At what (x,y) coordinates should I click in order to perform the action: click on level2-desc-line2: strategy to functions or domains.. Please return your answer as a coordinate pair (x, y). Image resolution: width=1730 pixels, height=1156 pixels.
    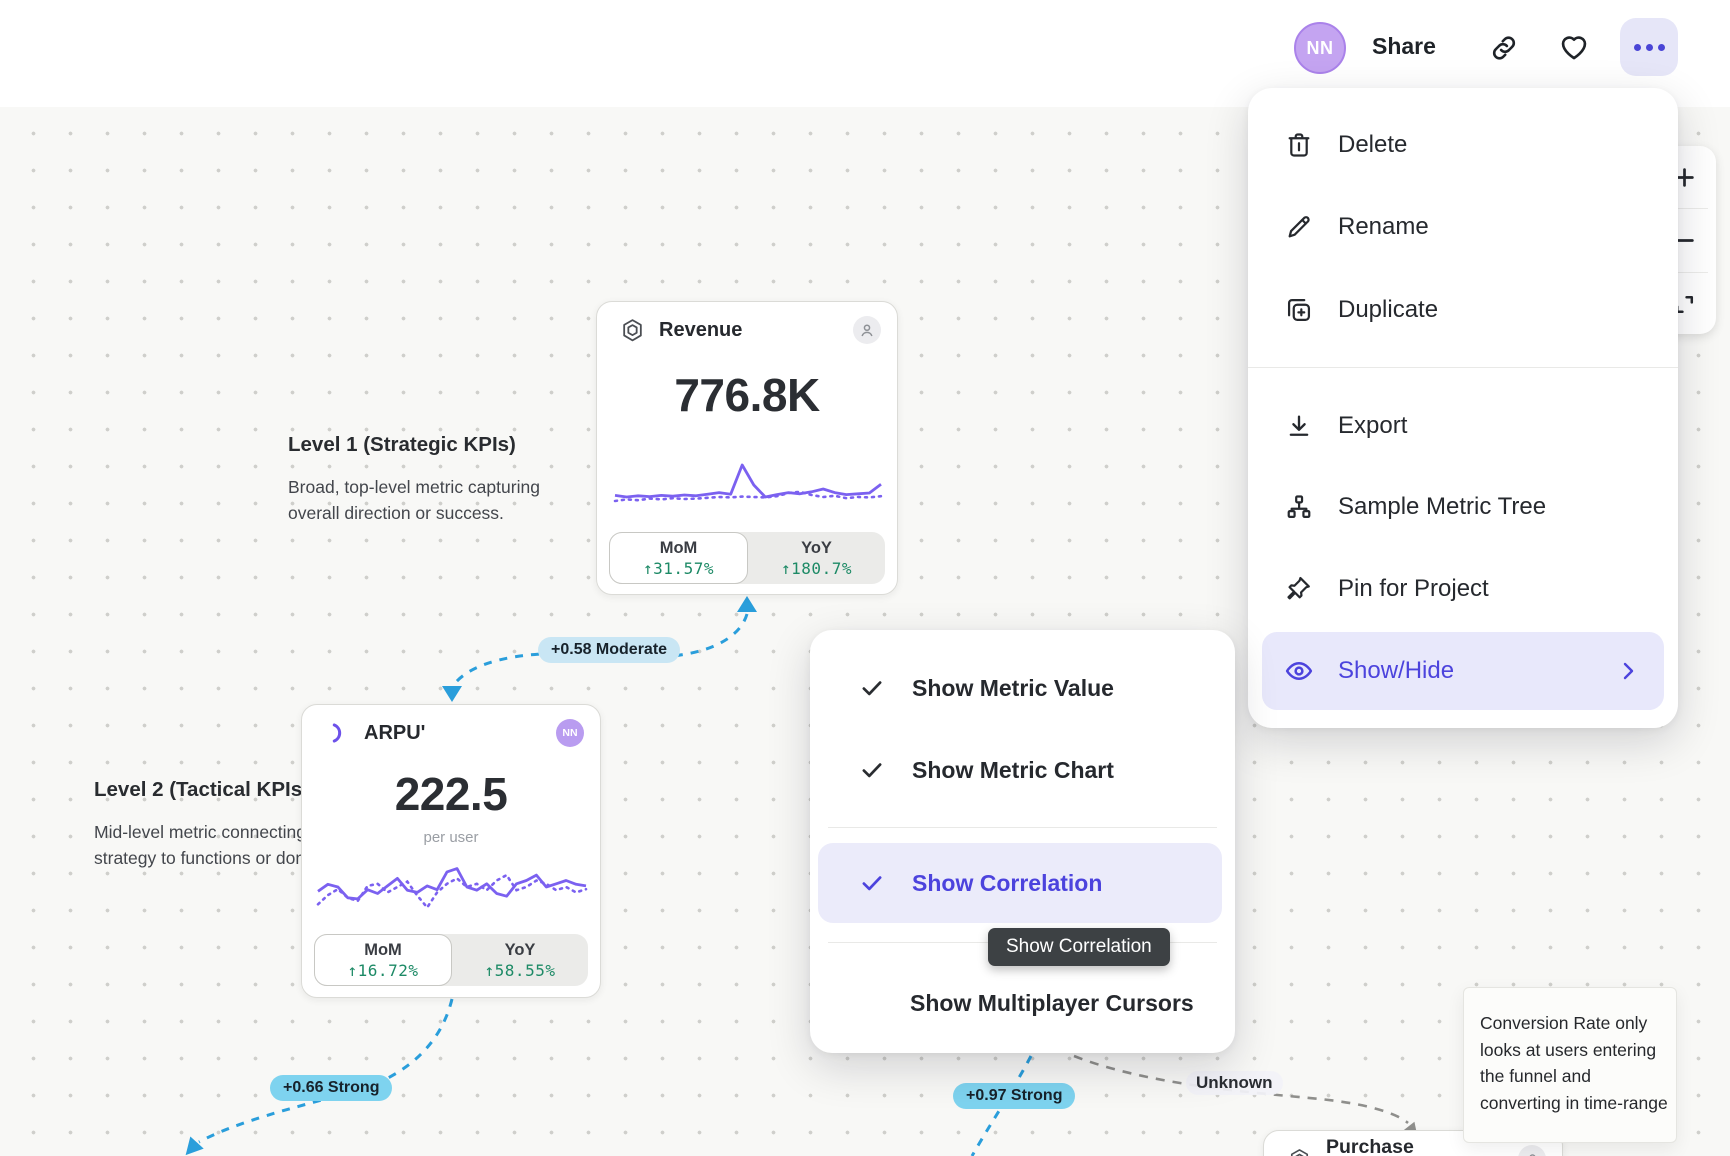
    Looking at the image, I should click on (220, 858).